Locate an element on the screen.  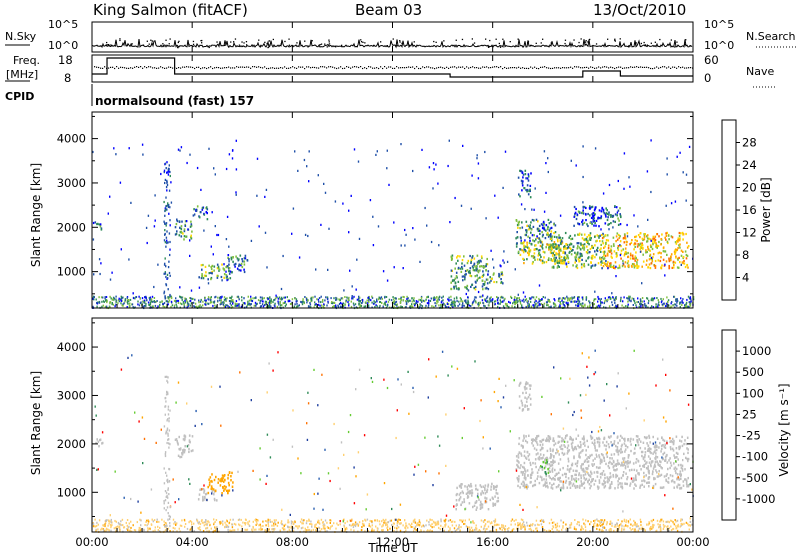
nave-label: Nave is located at coordinates (760, 71).